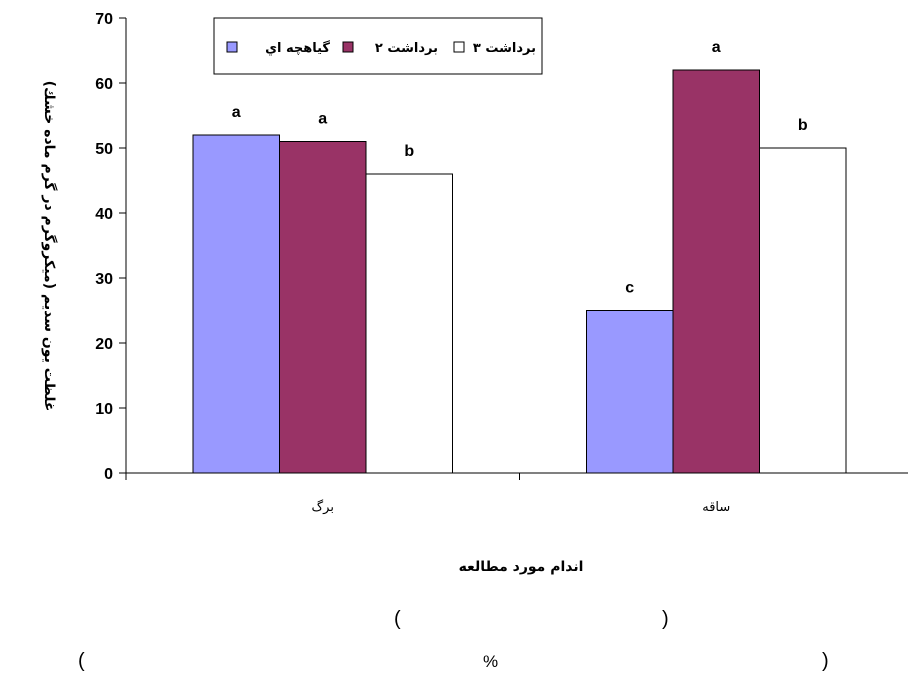 The height and width of the screenshot is (684, 908). Describe the element at coordinates (111, 247) in the screenshot. I see `y-axis: 0 10 20 30 40 50 60 70` at that location.